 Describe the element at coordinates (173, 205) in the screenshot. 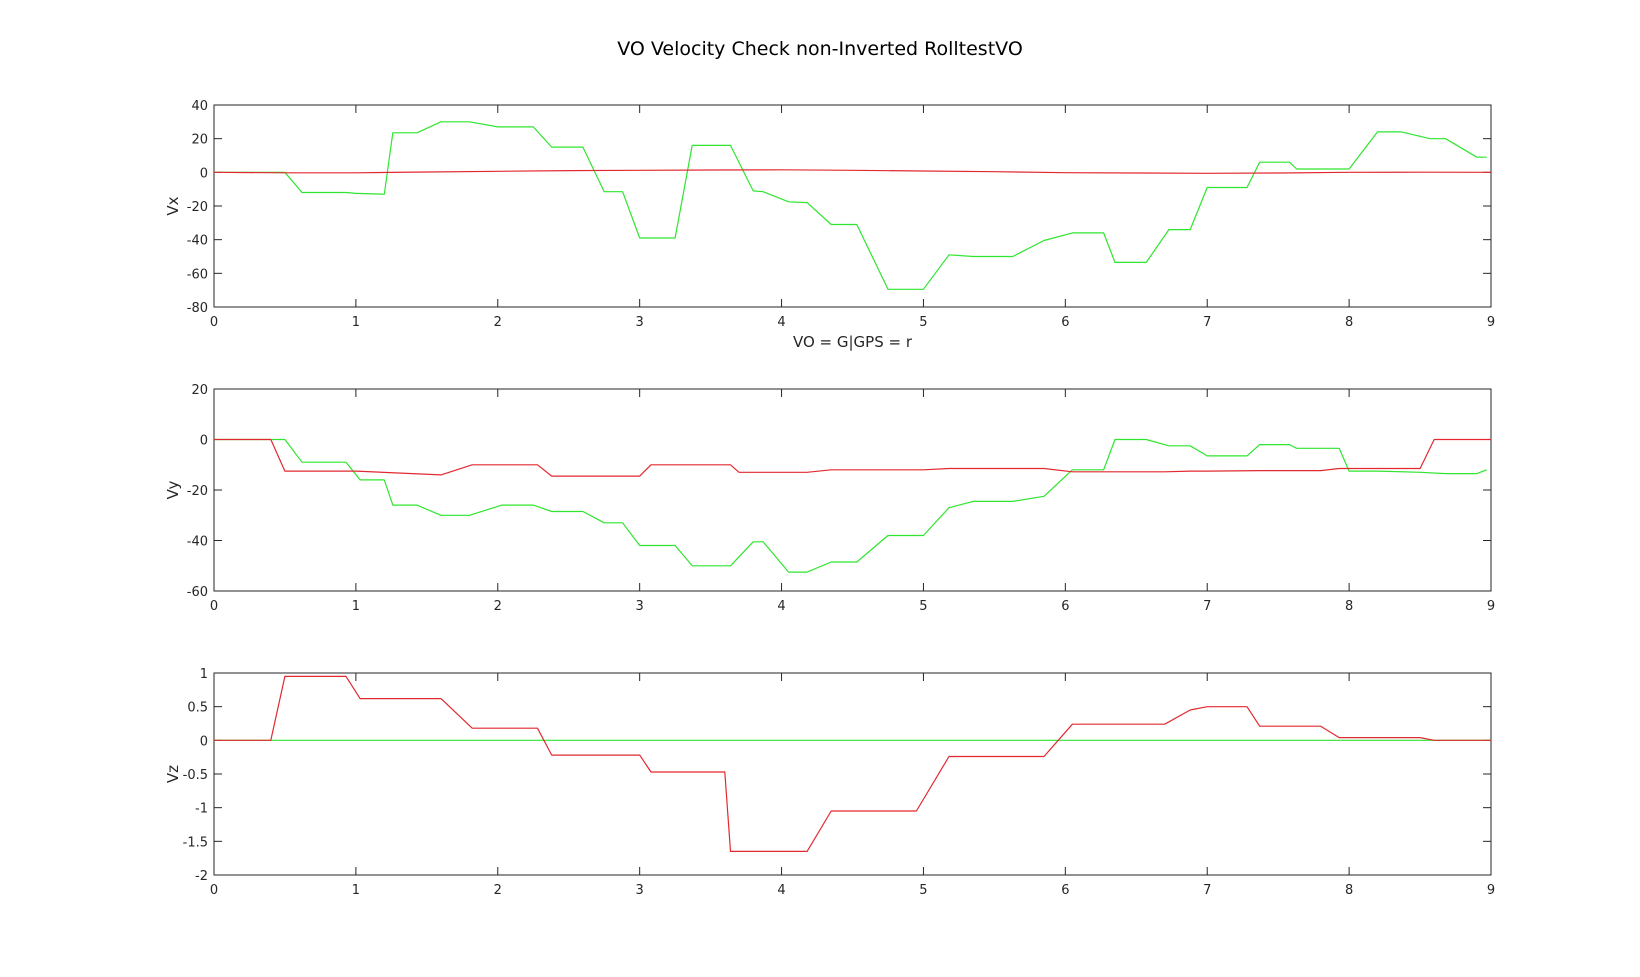

I see `vx-plot-ylabel: Vx` at that location.